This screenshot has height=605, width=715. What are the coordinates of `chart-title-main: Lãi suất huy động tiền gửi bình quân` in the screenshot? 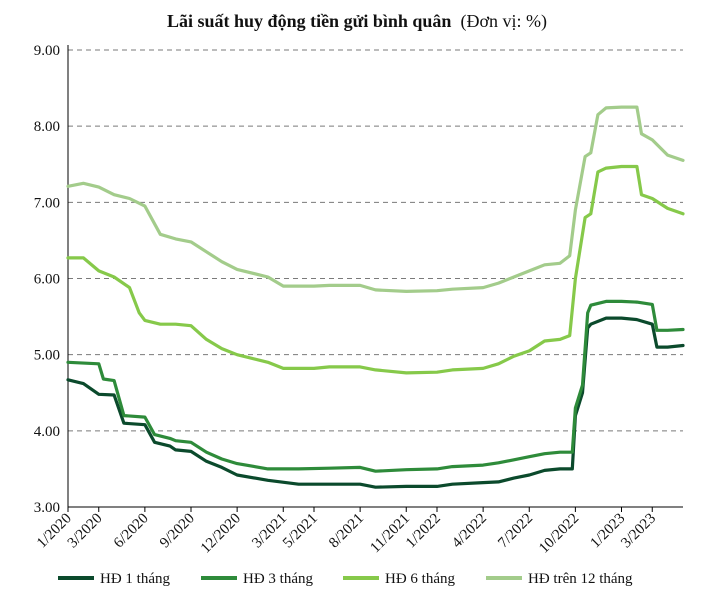 It's located at (309, 21).